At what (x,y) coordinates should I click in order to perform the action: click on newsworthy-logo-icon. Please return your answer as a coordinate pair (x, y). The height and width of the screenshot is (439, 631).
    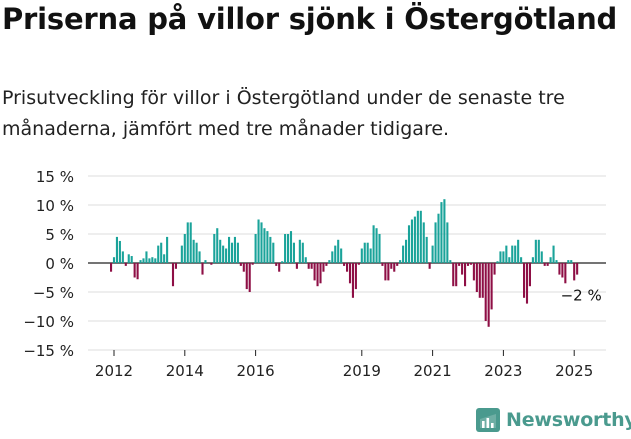
    Looking at the image, I should click on (488, 420).